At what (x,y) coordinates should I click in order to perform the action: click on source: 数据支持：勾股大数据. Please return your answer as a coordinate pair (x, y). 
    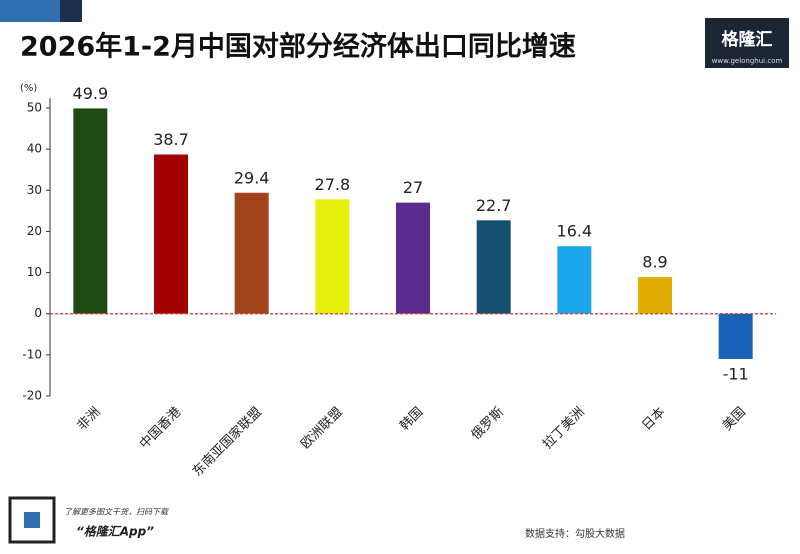
    Looking at the image, I should click on (575, 533).